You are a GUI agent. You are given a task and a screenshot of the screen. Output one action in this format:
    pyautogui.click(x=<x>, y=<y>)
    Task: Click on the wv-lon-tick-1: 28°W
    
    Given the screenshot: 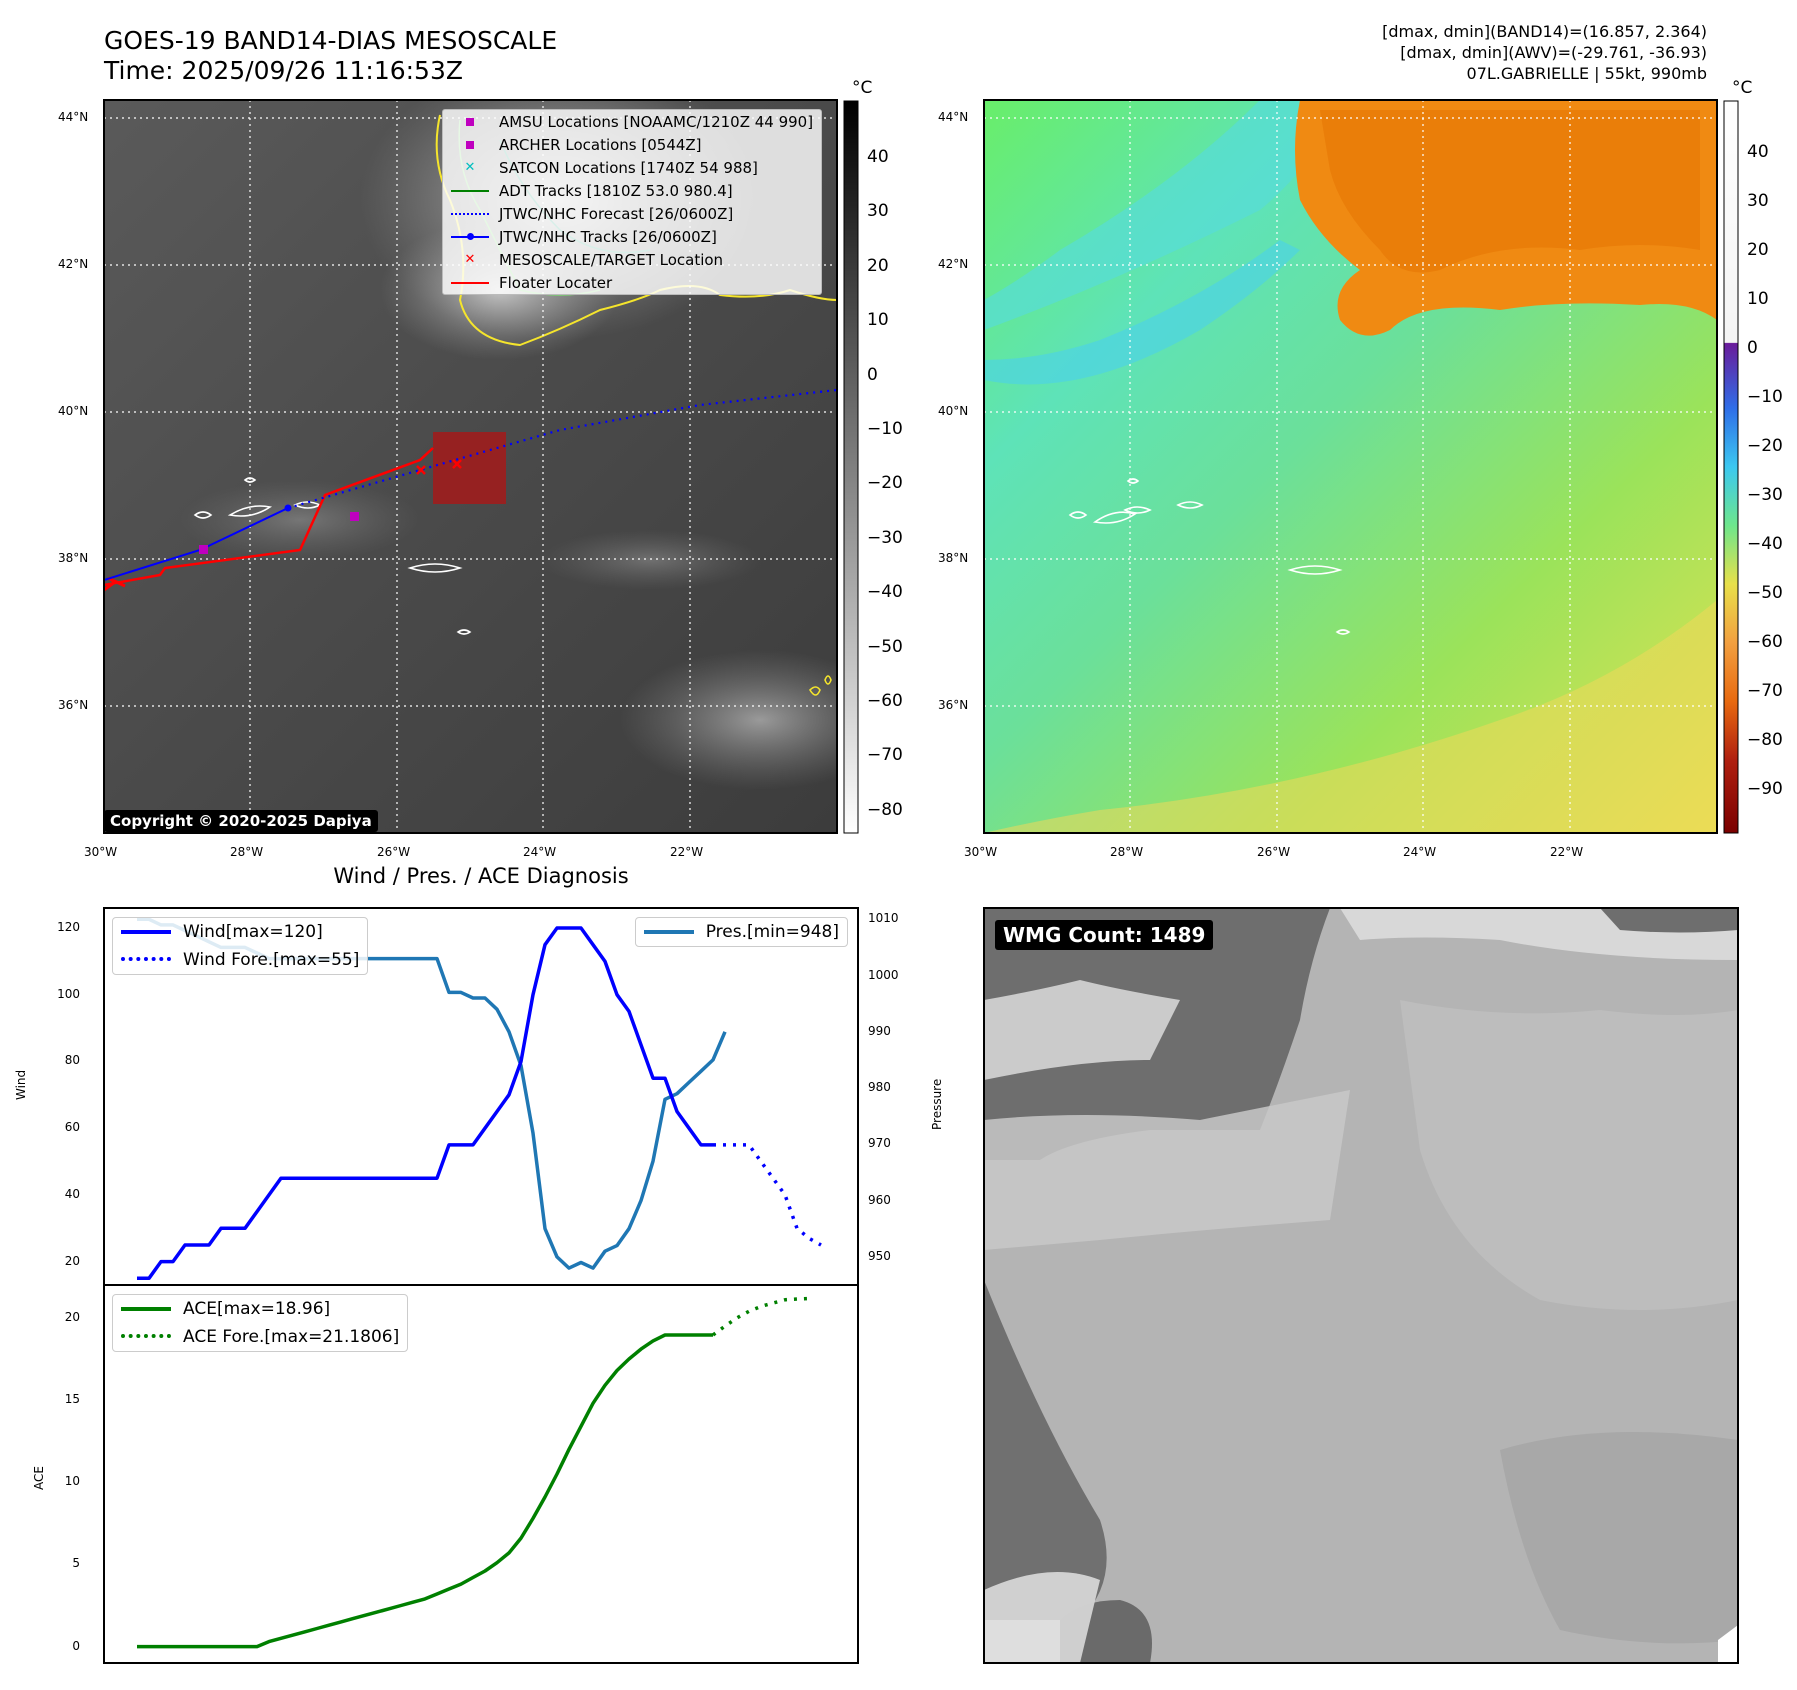 What is the action you would take?
    pyautogui.click(x=1127, y=852)
    